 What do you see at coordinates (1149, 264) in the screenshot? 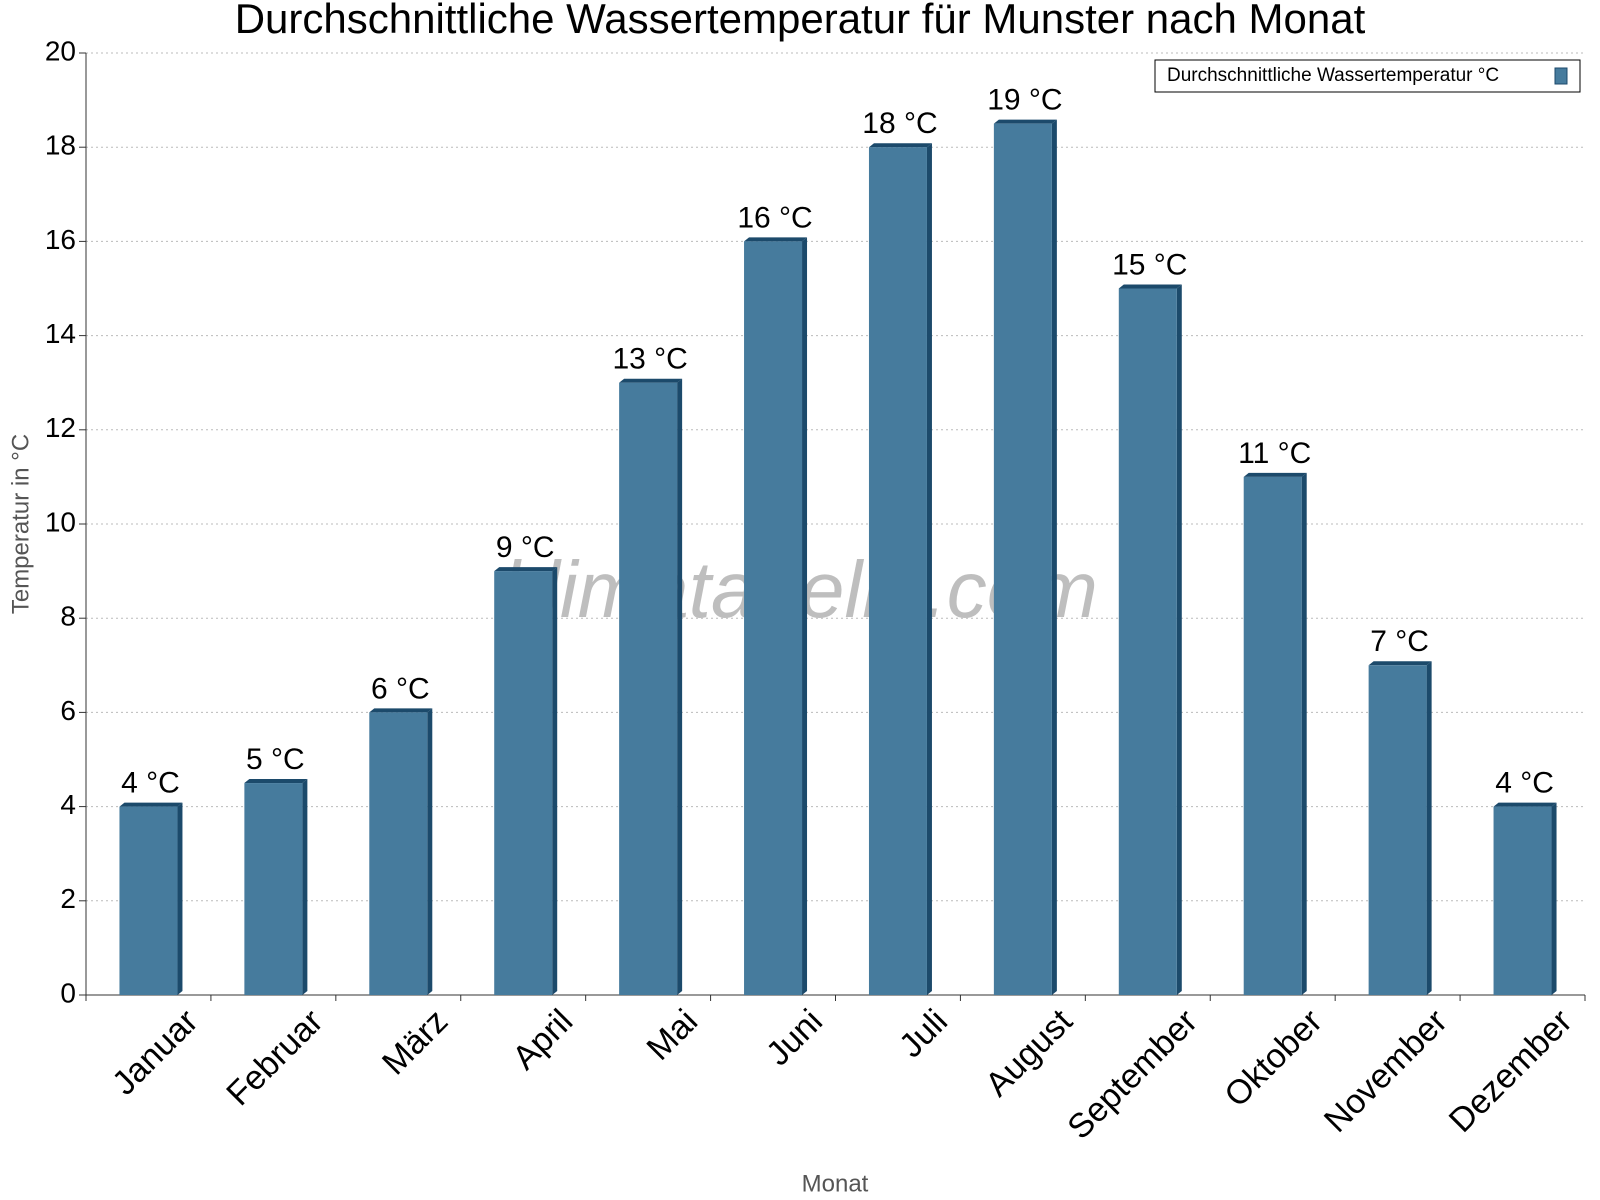
I see `data-label: 15 °C` at bounding box center [1149, 264].